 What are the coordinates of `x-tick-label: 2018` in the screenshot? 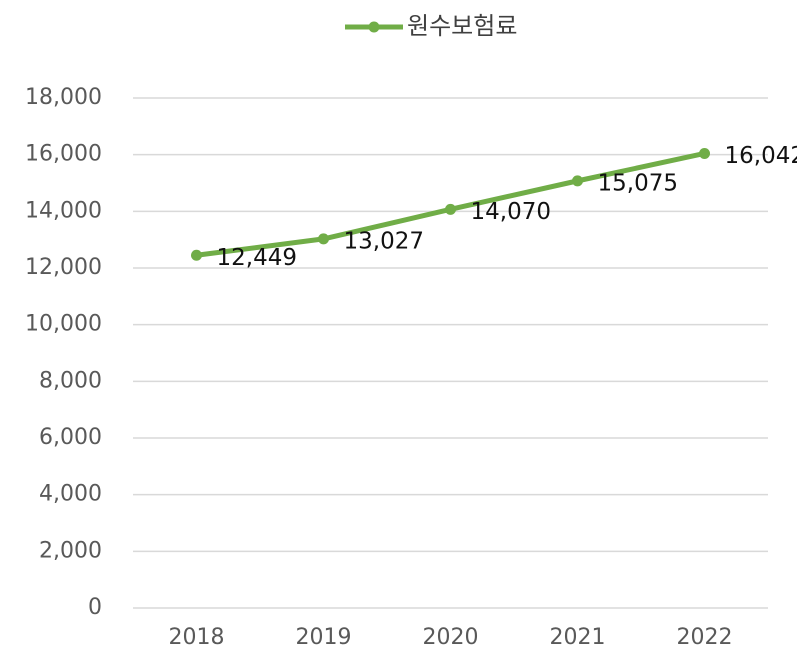 It's located at (197, 637).